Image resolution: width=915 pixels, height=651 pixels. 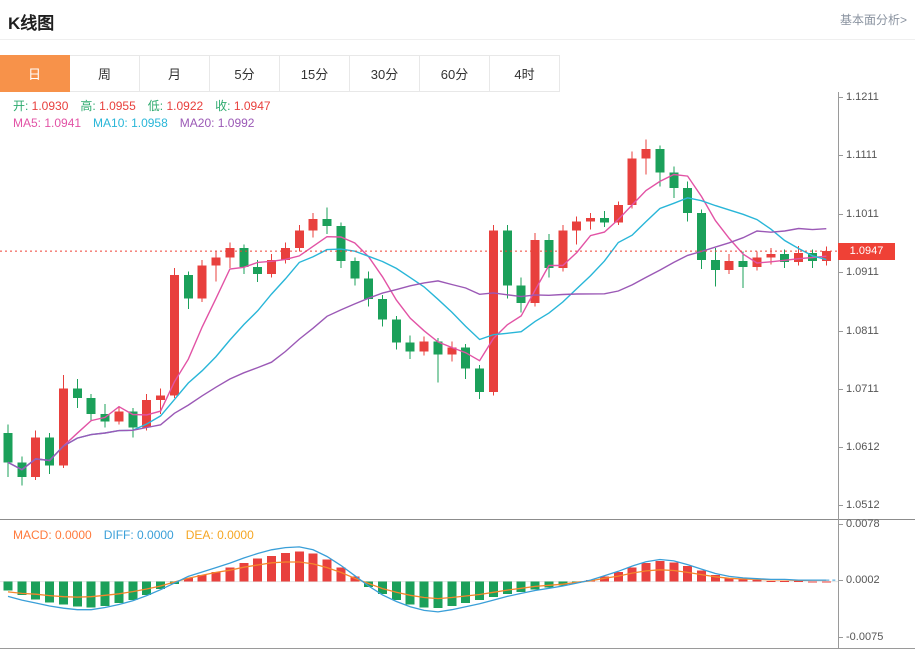 What do you see at coordinates (385, 73) in the screenshot?
I see `tab-30分: 30分` at bounding box center [385, 73].